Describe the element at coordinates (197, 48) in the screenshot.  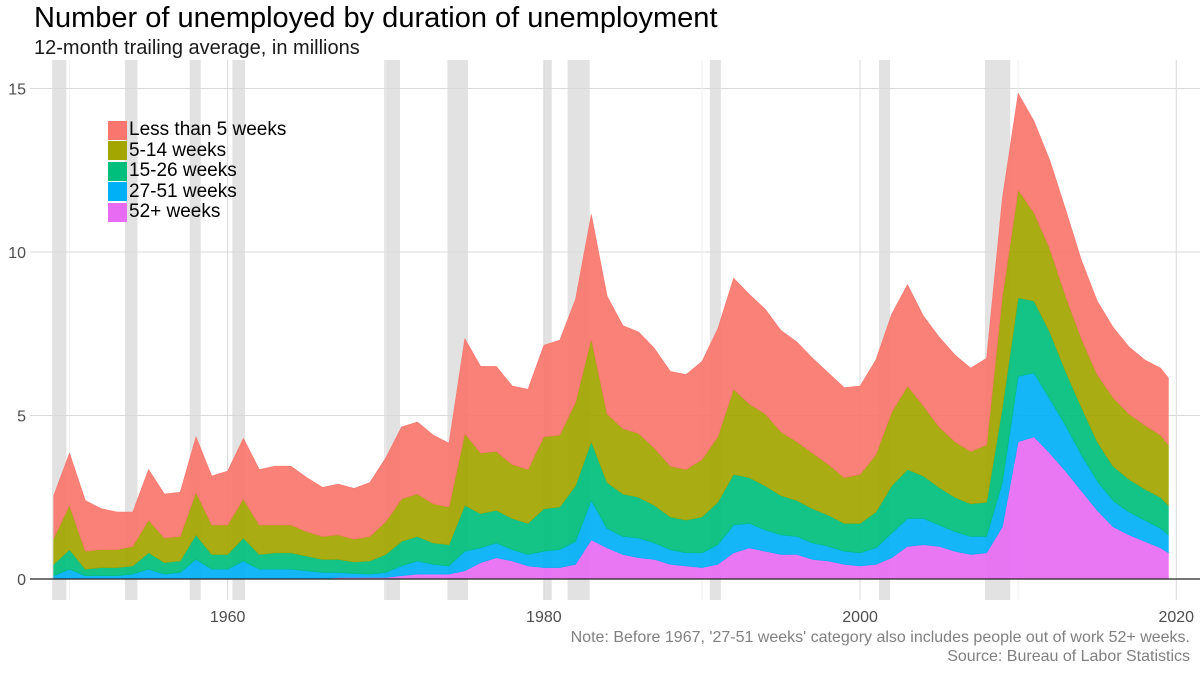
I see `chart-subtitle: 12-month trailing average, in millions` at that location.